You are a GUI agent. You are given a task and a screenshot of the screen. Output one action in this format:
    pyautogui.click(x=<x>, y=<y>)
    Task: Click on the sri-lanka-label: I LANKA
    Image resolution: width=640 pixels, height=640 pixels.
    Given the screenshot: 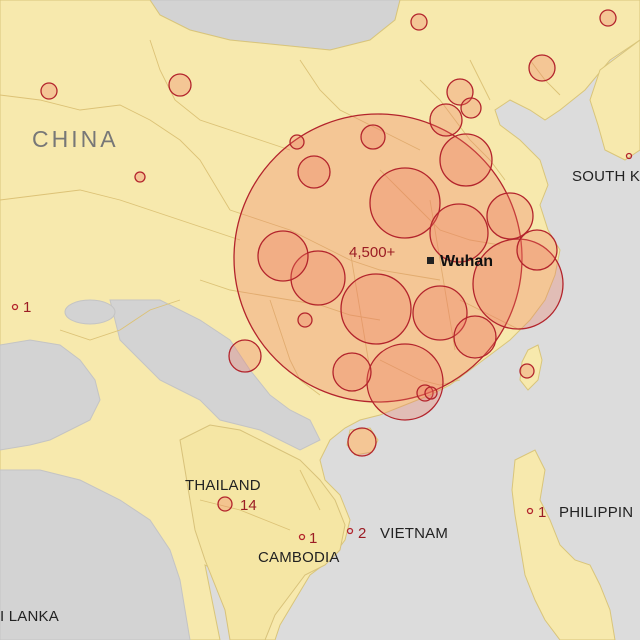 What is the action you would take?
    pyautogui.click(x=29, y=616)
    